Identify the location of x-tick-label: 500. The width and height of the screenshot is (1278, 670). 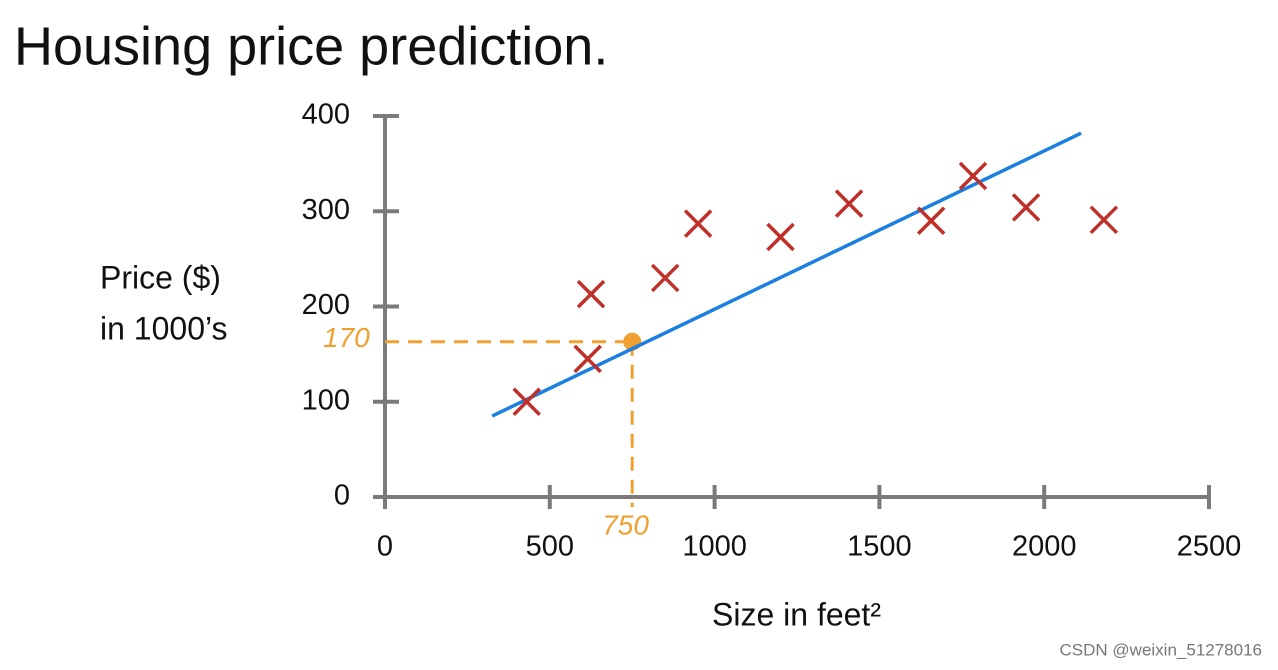
(550, 547).